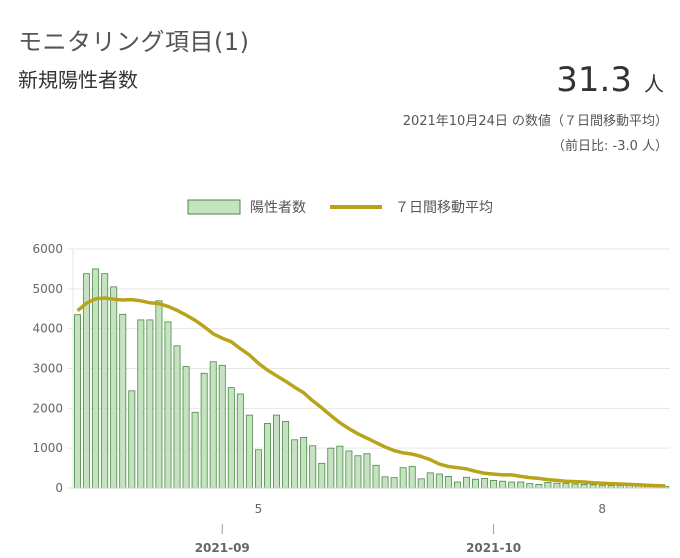 Image resolution: width=680 pixels, height=558 pixels. Describe the element at coordinates (259, 509) in the screenshot. I see `x-tick-label: 5` at that location.